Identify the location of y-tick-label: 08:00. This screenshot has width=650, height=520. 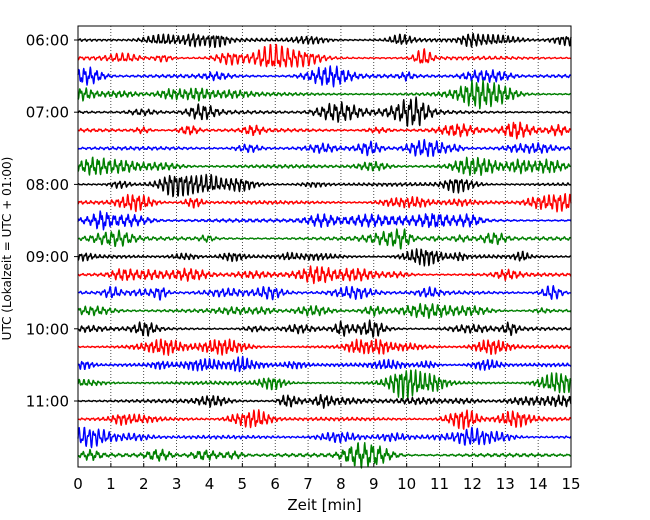
(47, 185).